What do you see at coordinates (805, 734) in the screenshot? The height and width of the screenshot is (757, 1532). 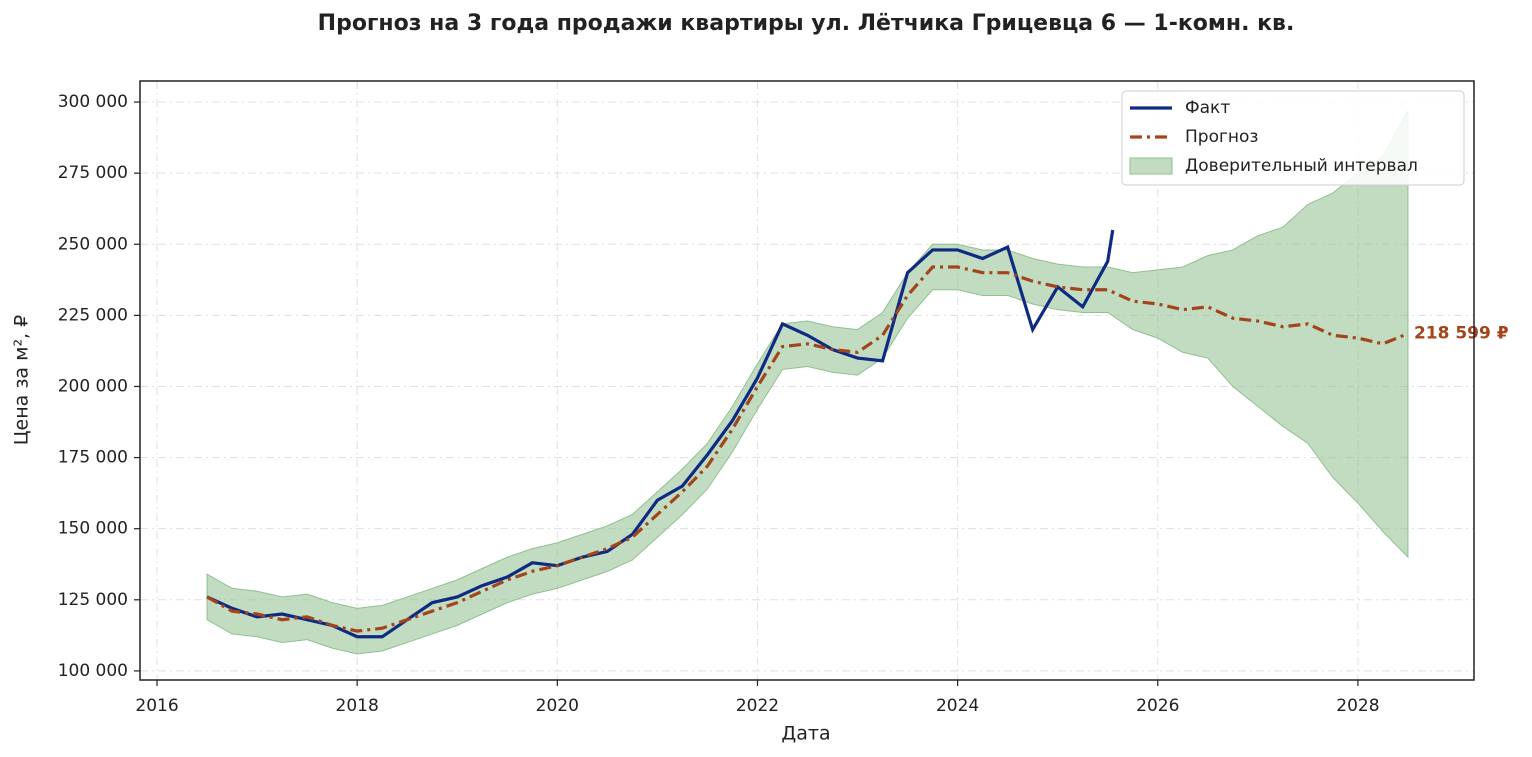 I see `x-axis-label: Дата` at bounding box center [805, 734].